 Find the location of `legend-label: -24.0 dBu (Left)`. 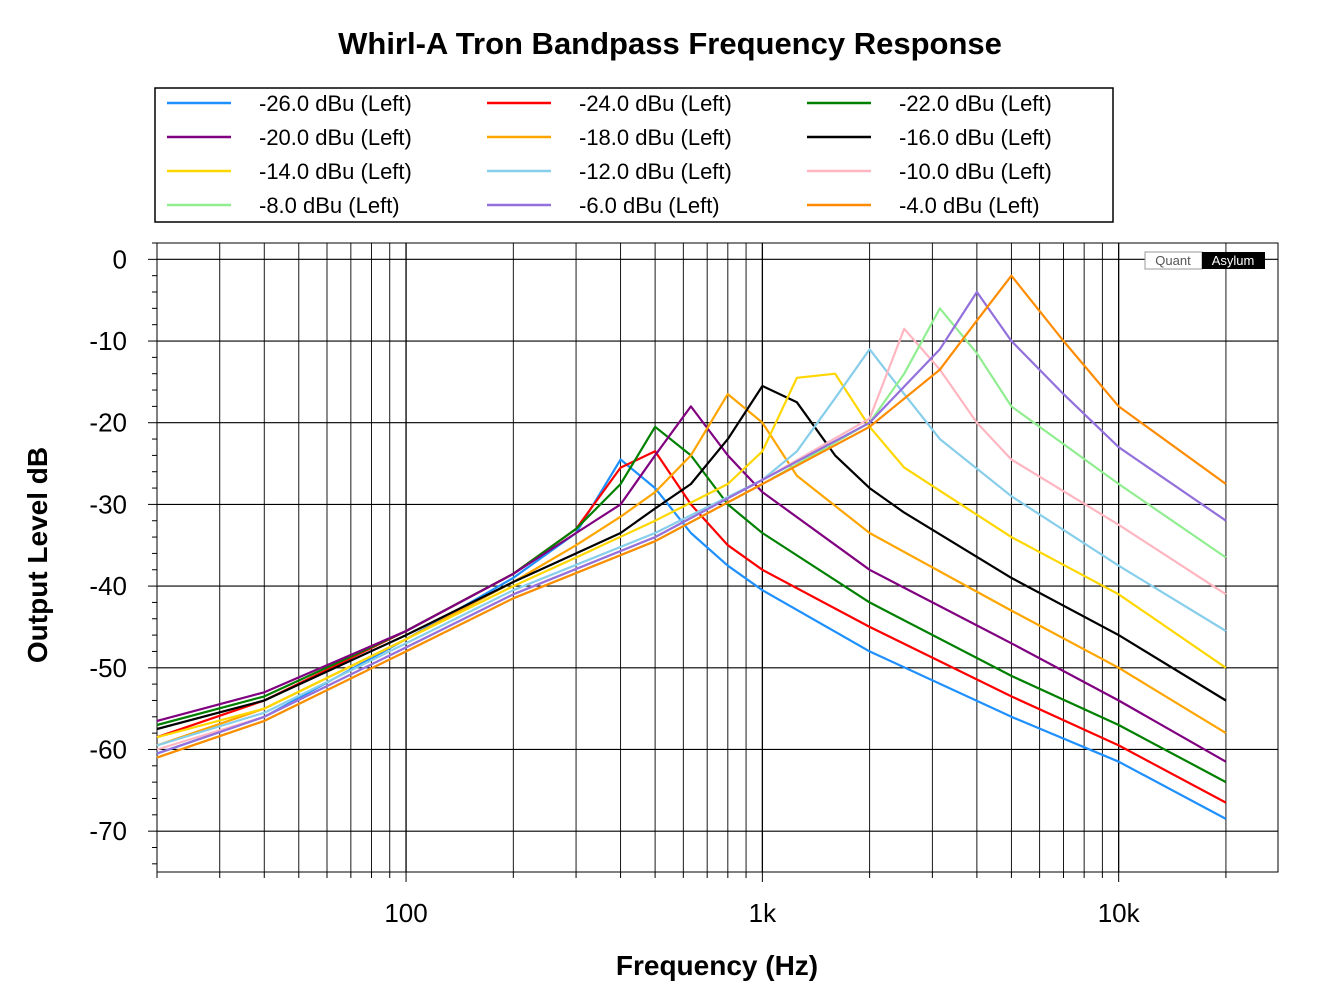

legend-label: -24.0 dBu (Left) is located at coordinates (655, 103).